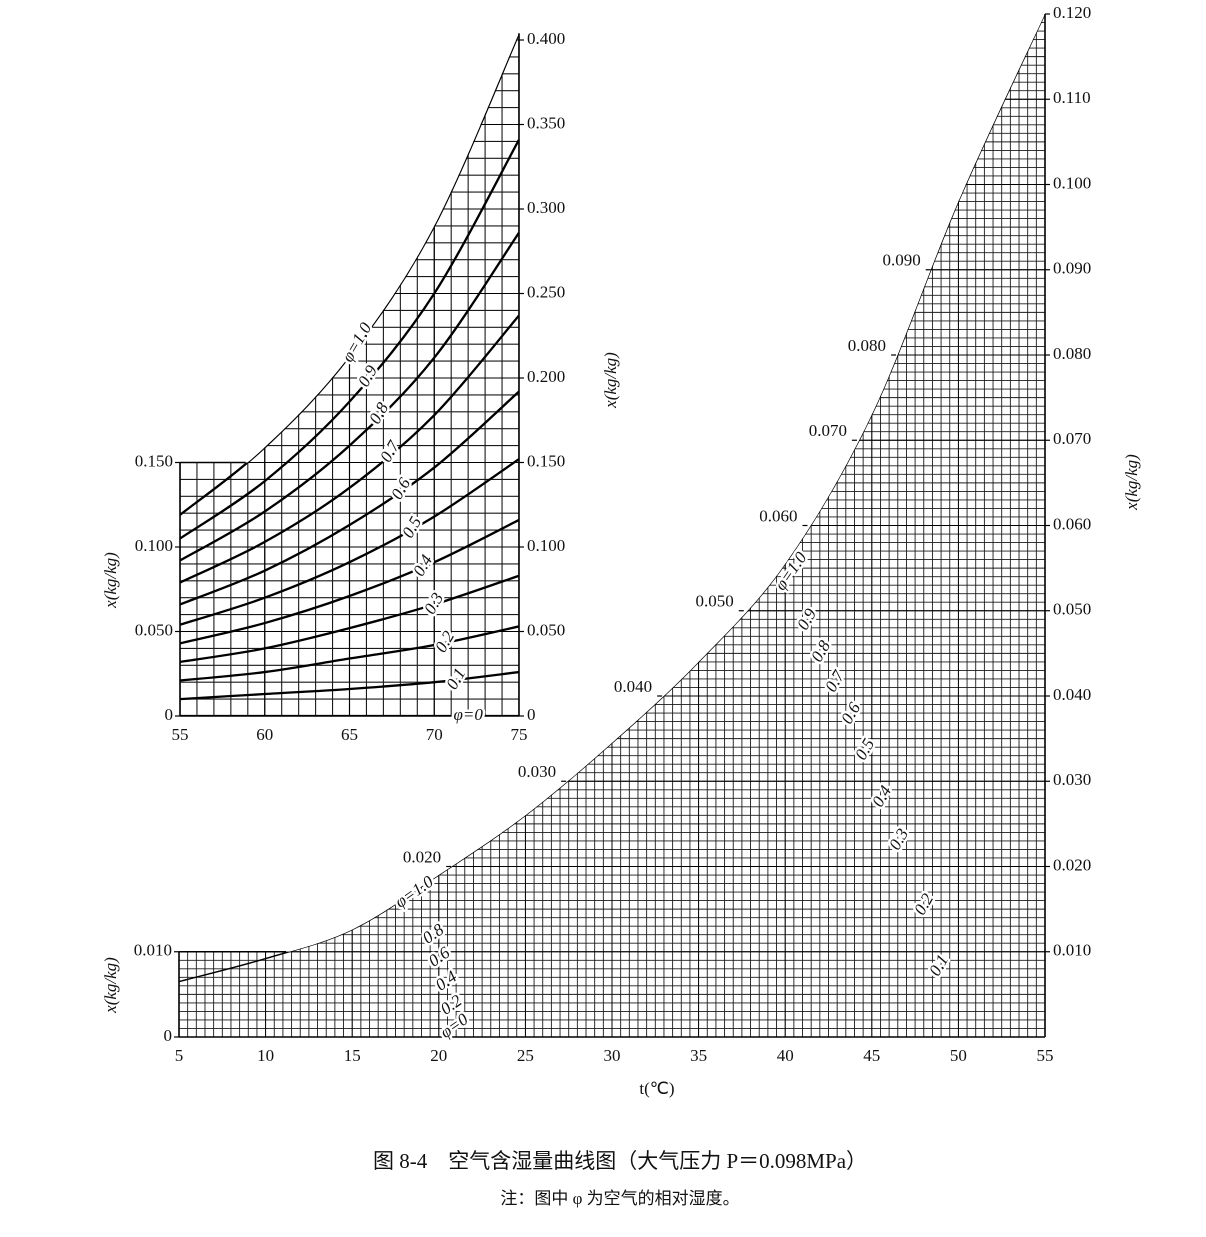  What do you see at coordinates (656, 1088) in the screenshot?
I see `x-axis-title: t(℃)` at bounding box center [656, 1088].